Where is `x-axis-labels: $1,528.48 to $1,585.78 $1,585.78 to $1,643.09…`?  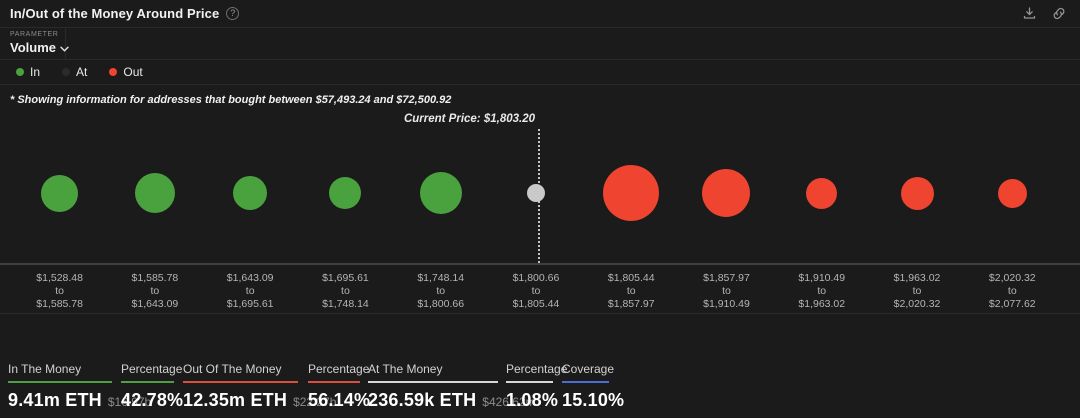 x-axis-labels: $1,528.48 to $1,585.78 $1,585.78 to $1,643.09… is located at coordinates (540, 291).